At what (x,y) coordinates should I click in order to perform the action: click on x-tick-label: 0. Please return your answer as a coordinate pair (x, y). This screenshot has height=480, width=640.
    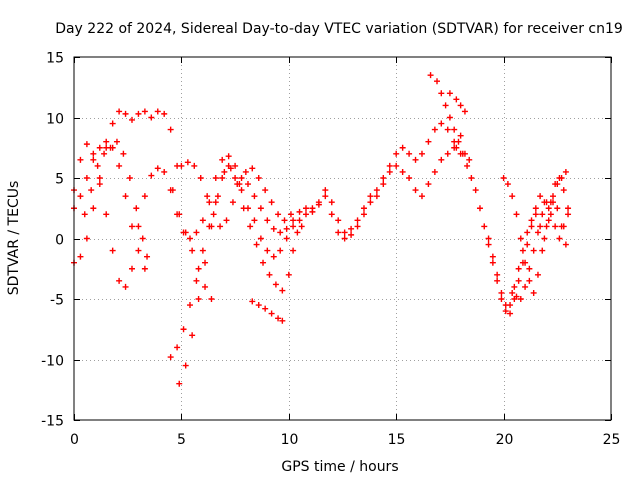
    Looking at the image, I should click on (74, 440).